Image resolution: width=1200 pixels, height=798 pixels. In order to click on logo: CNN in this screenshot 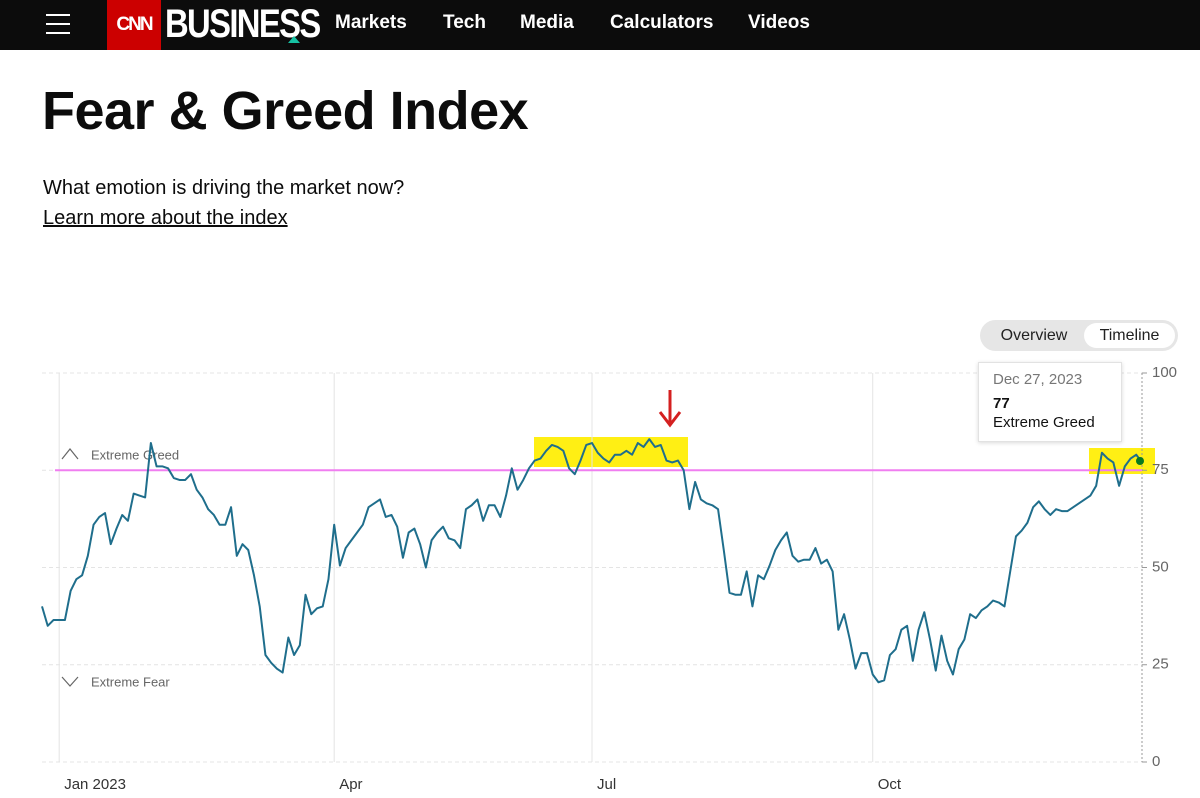, I will do `click(134, 25)`.